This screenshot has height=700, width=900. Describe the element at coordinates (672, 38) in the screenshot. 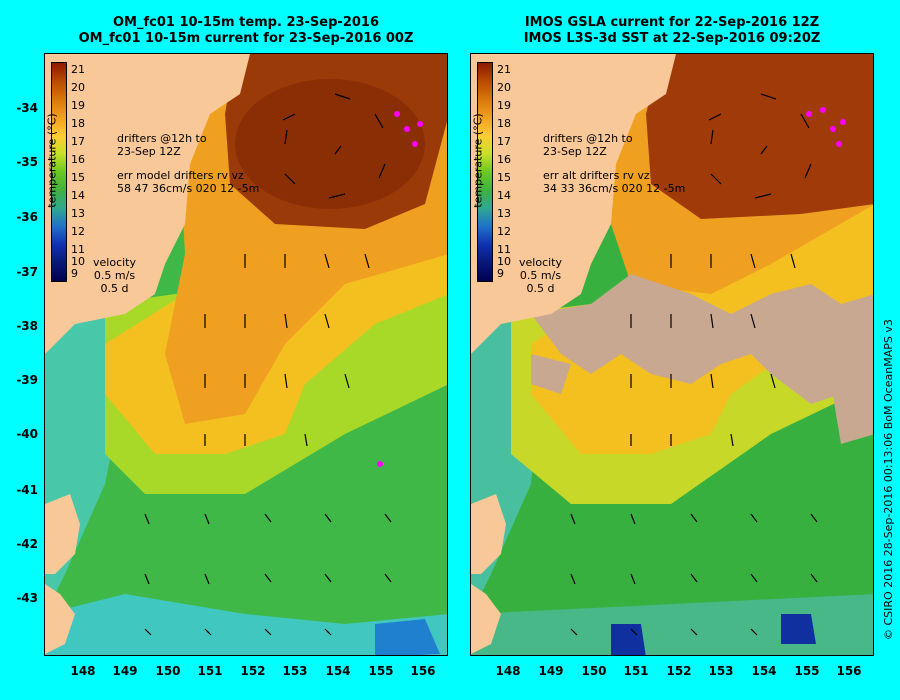

I see `right-title-line2: IMOS L3S-3d SST at 22-Sep-2016 09:20Z` at that location.